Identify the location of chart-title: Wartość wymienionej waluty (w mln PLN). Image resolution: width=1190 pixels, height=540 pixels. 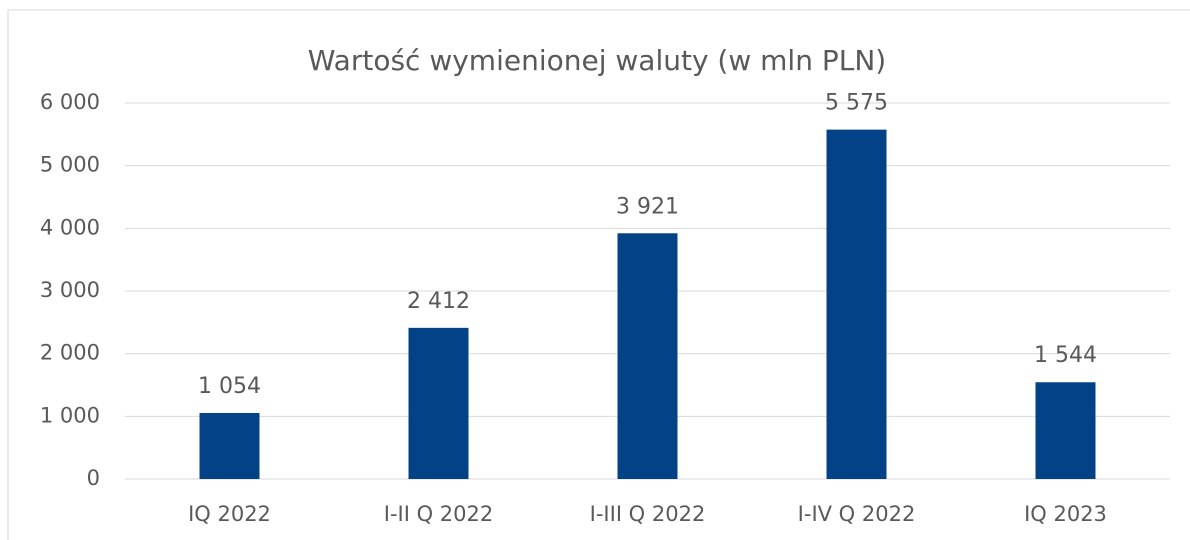
(597, 60).